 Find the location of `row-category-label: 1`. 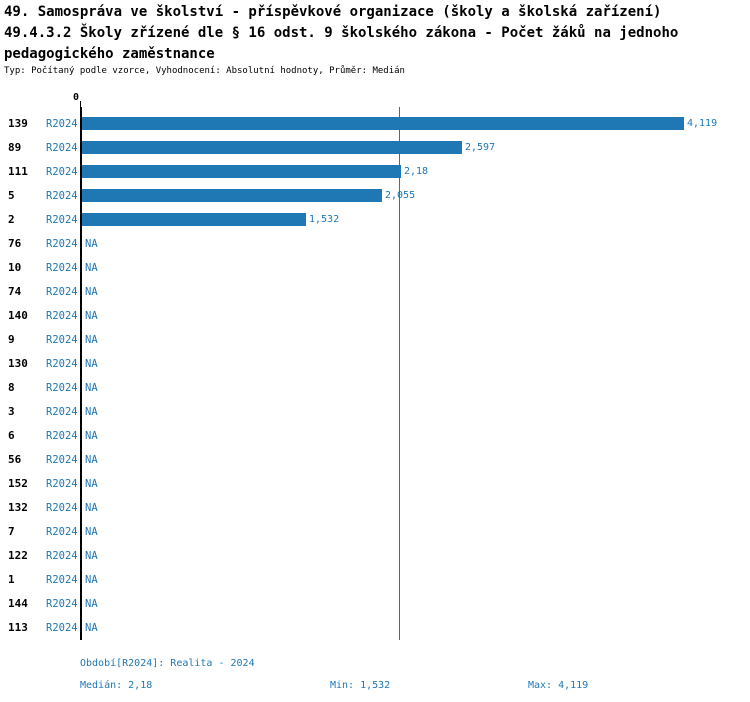

row-category-label: 1 is located at coordinates (11, 579).